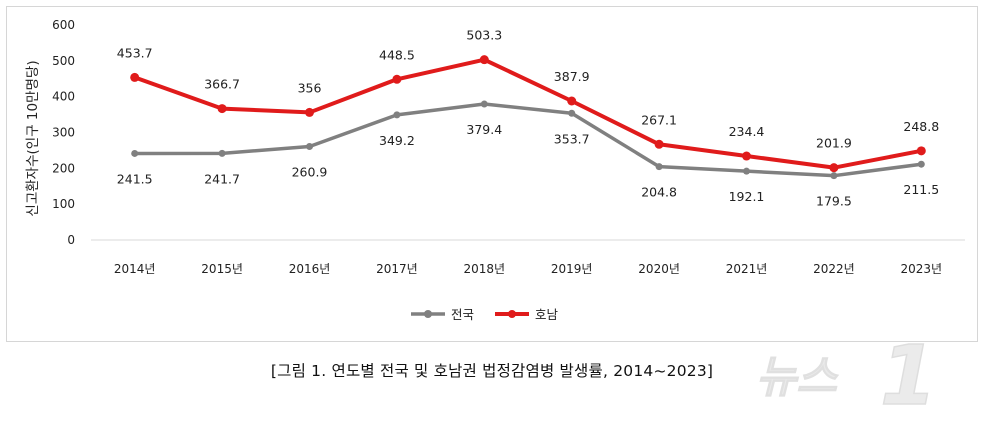 Image resolution: width=984 pixels, height=426 pixels. What do you see at coordinates (572, 138) in the screenshot?
I see `data-label: 353.7` at bounding box center [572, 138].